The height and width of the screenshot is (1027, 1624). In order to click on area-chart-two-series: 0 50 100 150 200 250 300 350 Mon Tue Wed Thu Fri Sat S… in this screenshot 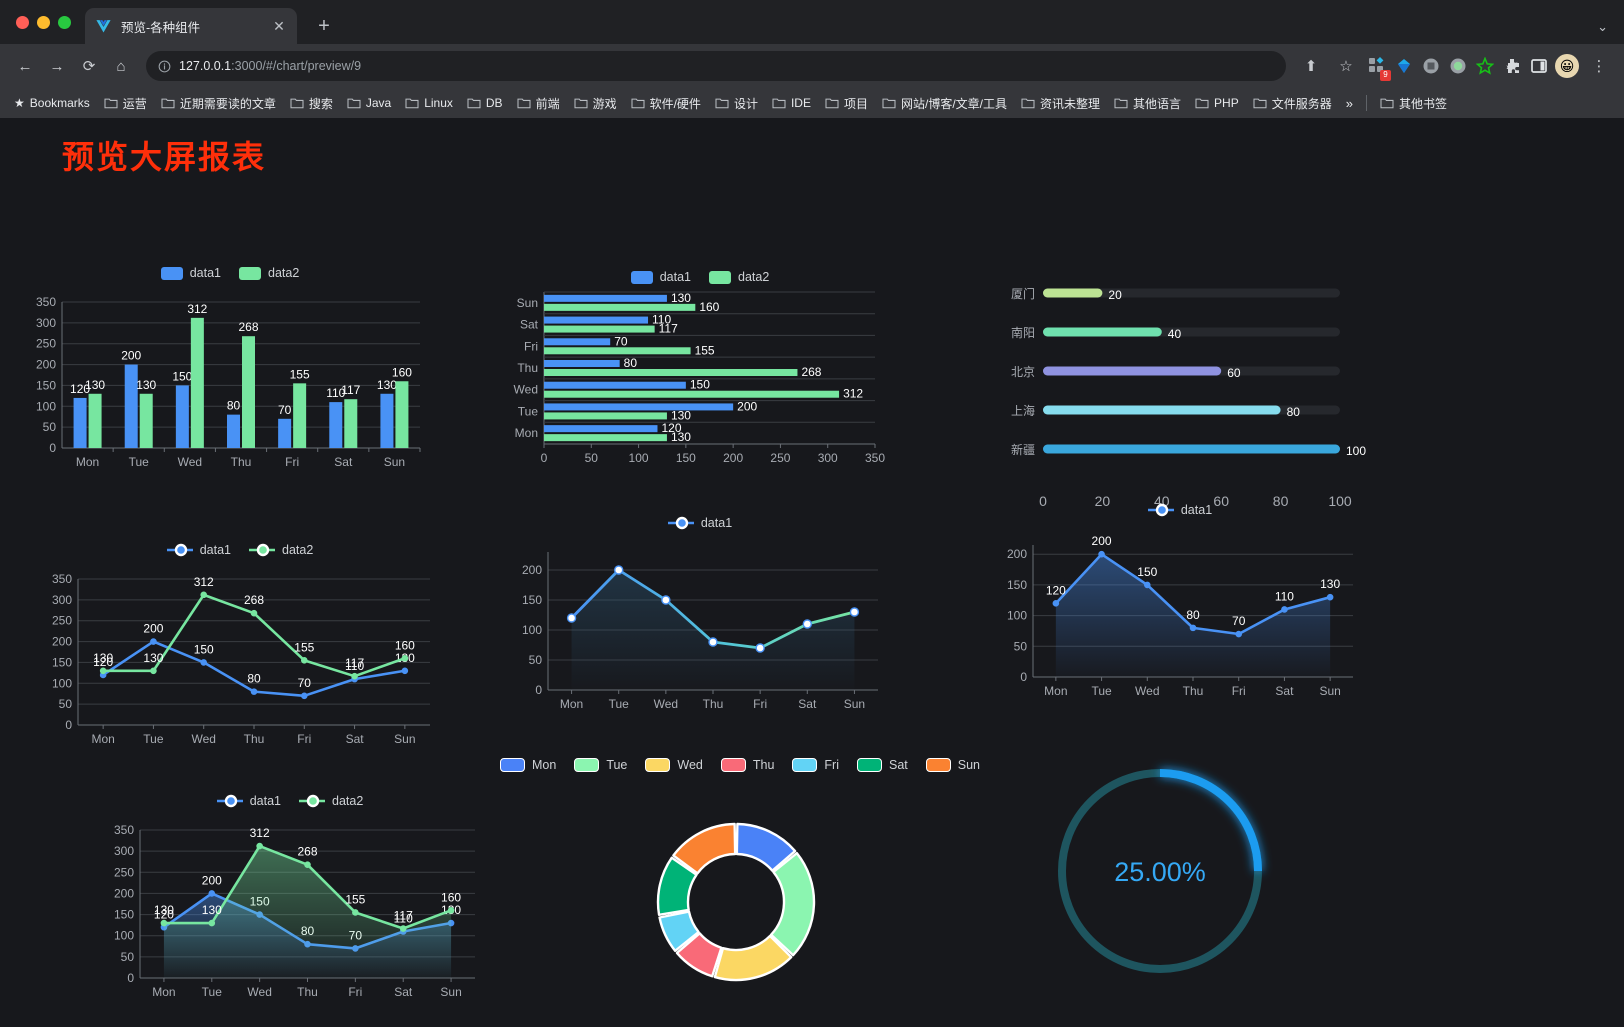, I will do `click(290, 905)`.